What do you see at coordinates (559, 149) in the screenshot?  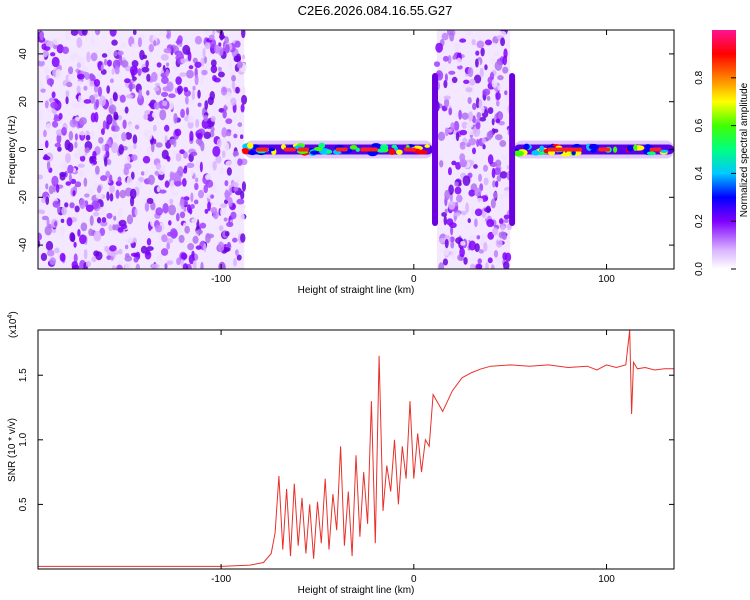 I see `heatmap-track-peak` at bounding box center [559, 149].